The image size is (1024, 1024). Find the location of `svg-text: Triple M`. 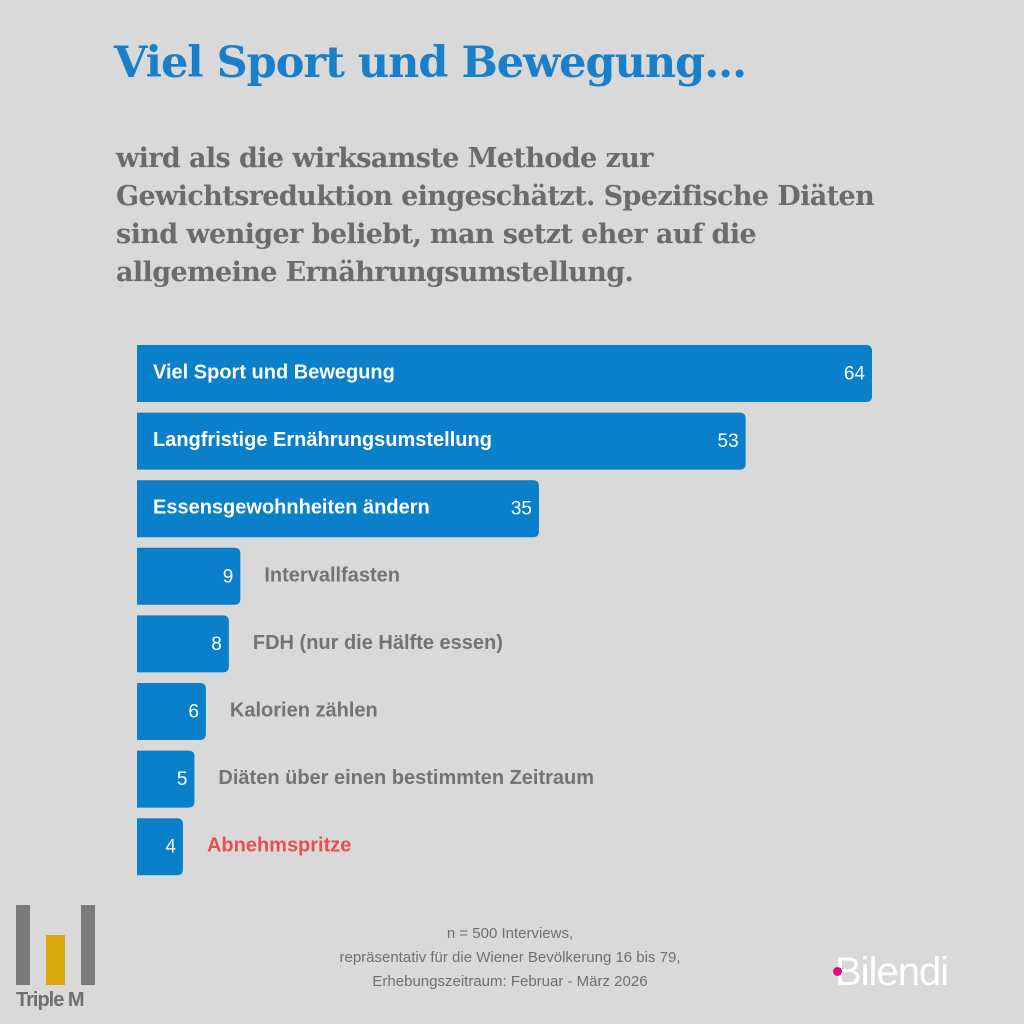

svg-text: Triple M is located at coordinates (50, 1000).